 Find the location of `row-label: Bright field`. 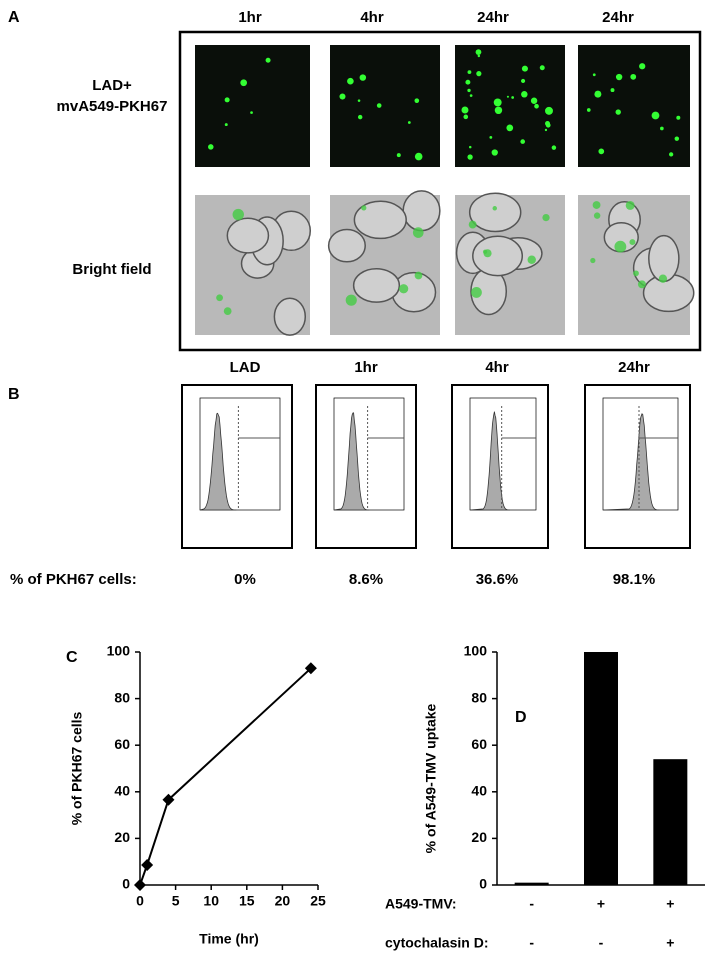

row-label: Bright field is located at coordinates (111, 269).